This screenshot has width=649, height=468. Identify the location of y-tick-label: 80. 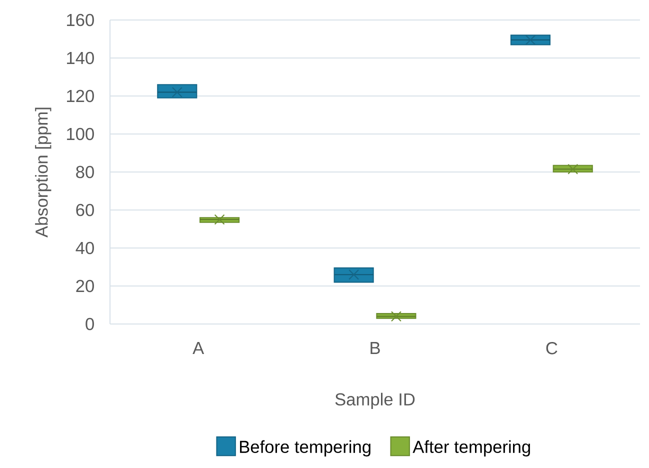
(85, 172).